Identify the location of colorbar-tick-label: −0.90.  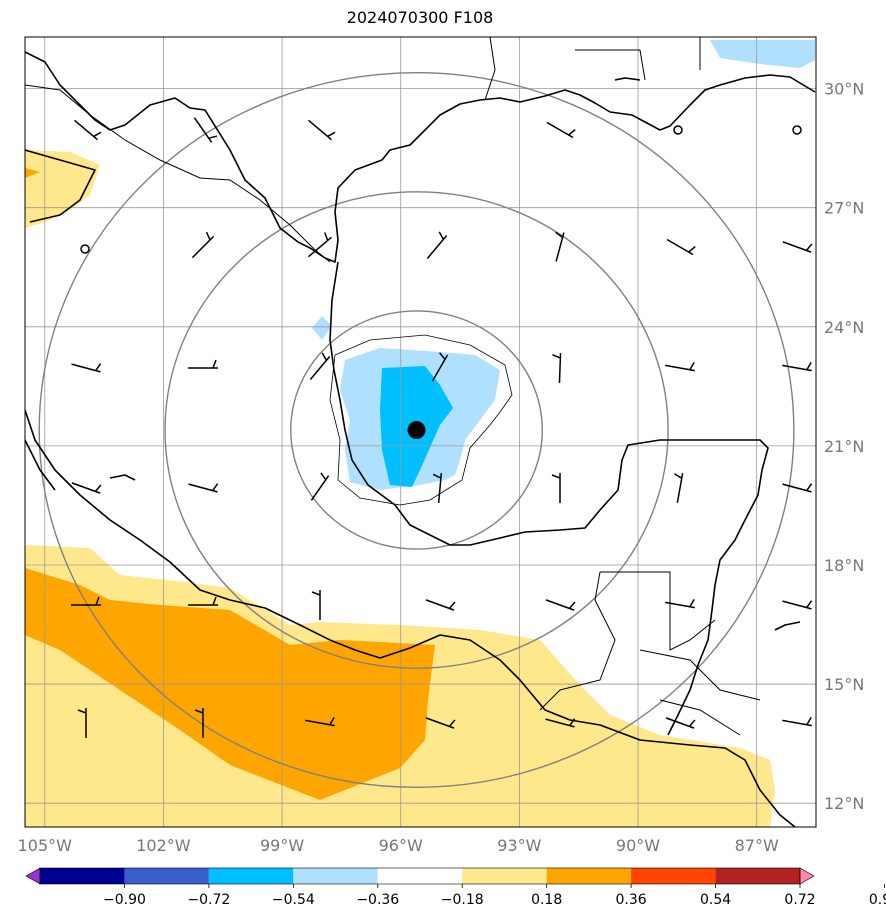
(124, 900).